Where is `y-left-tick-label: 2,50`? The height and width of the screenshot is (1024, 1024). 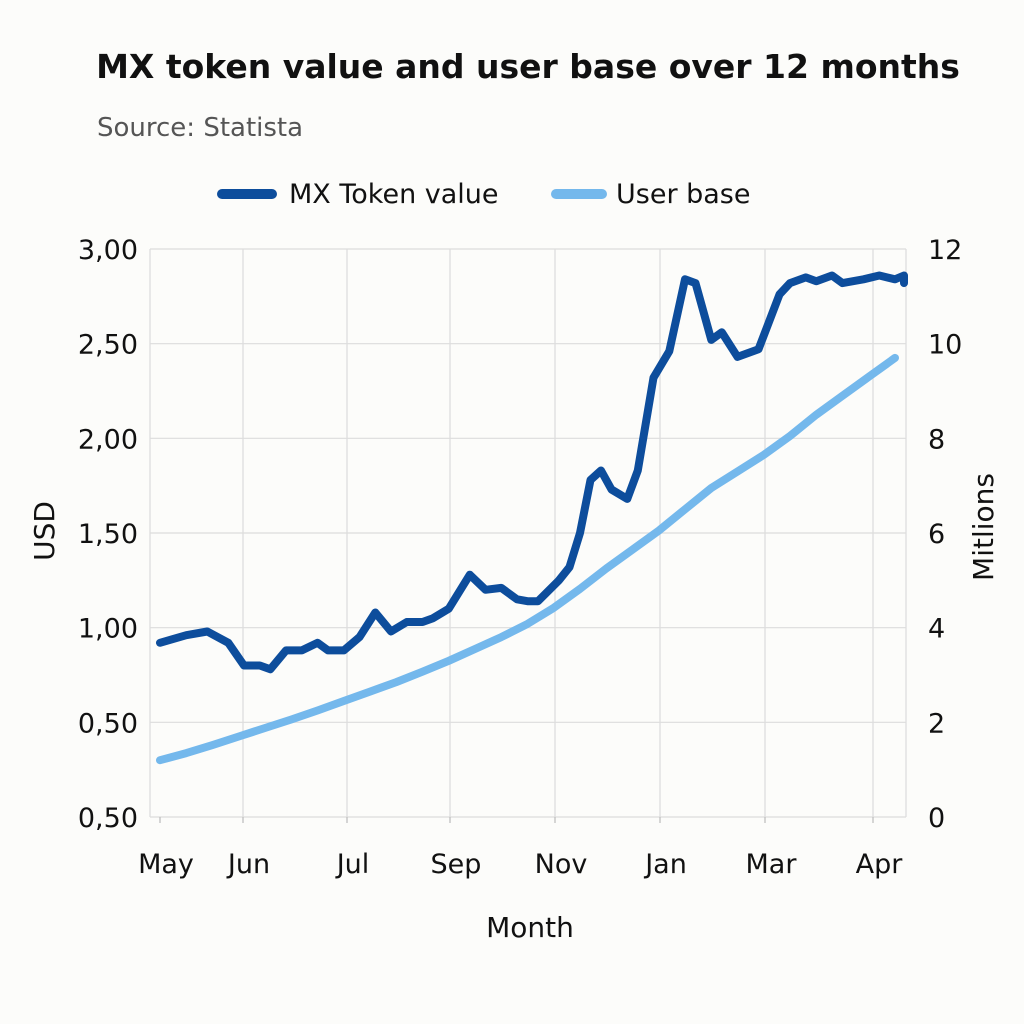 y-left-tick-label: 2,50 is located at coordinates (108, 345).